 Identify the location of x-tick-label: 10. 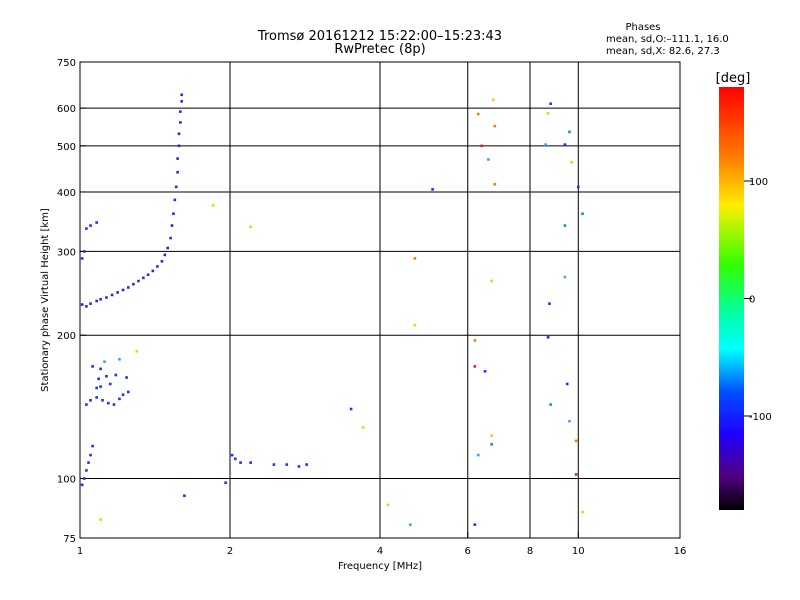
(578, 551).